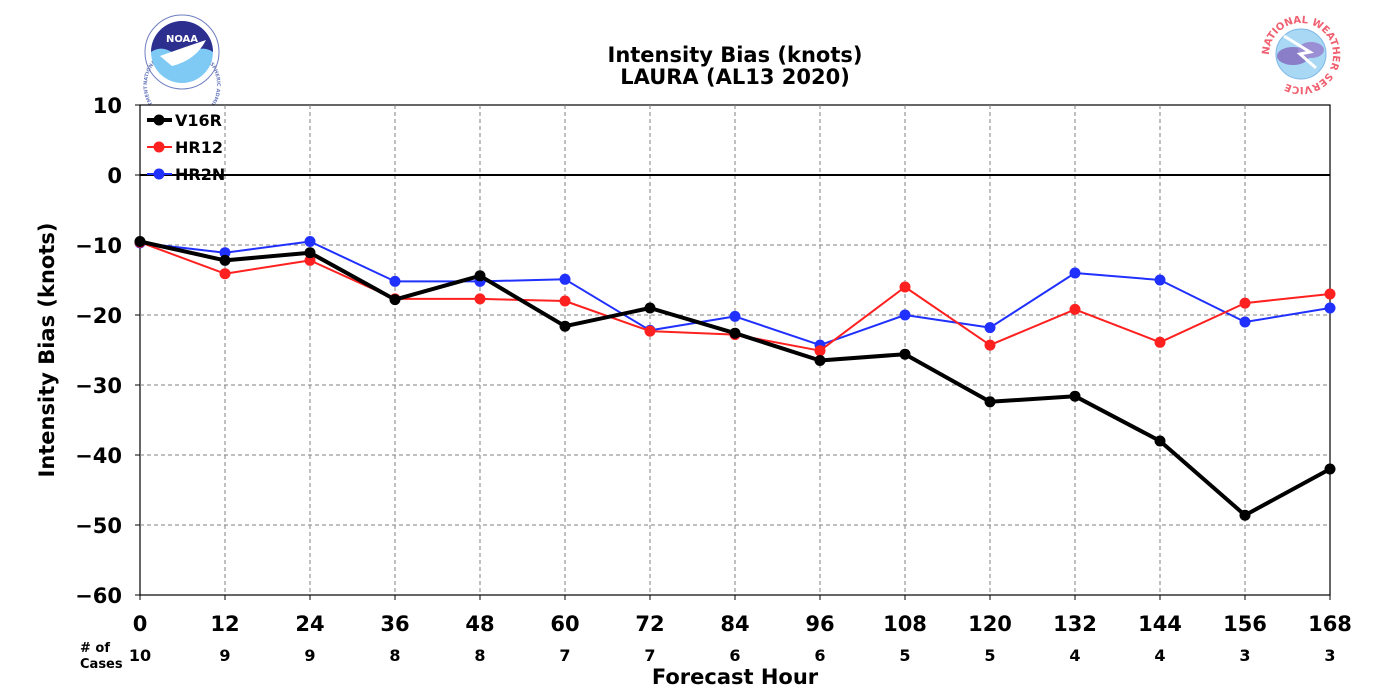 This screenshot has width=1400, height=700. What do you see at coordinates (1075, 624) in the screenshot?
I see `x-tick-label: 132` at bounding box center [1075, 624].